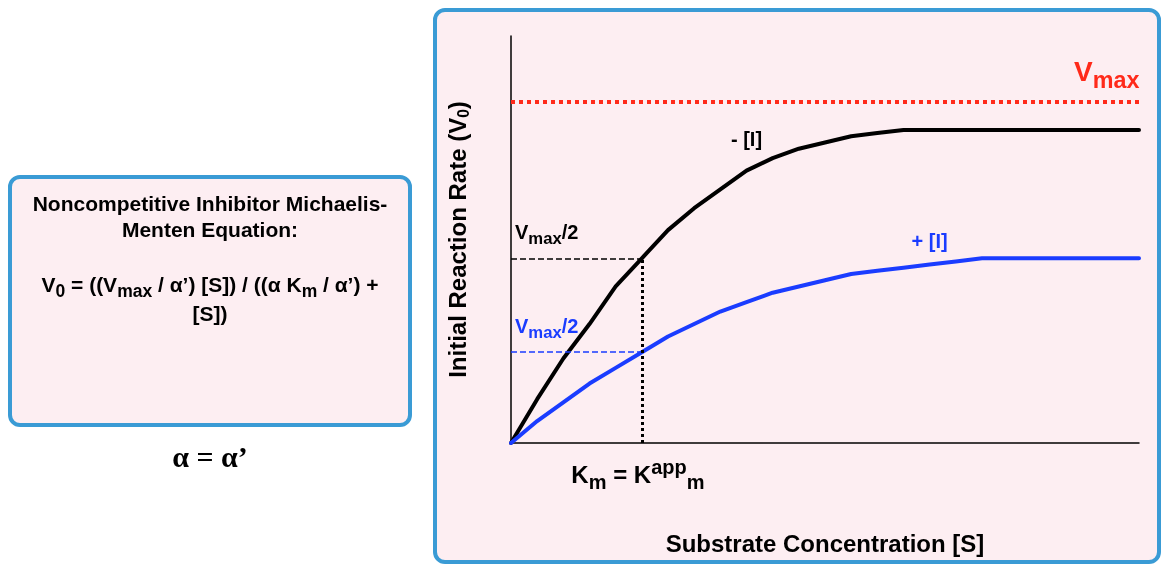  I want to click on text: Noncompetitive Inhibitor Michaelis-Menten Equation:, so click(210, 217).